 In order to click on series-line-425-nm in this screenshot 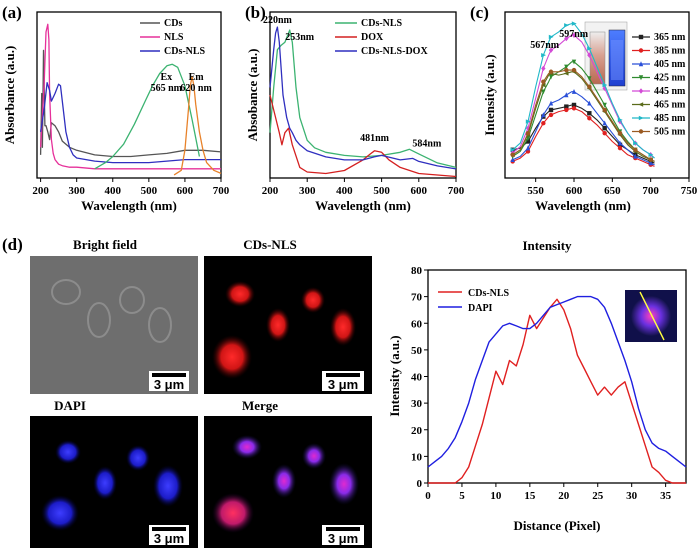, I will do `click(583, 111)`.